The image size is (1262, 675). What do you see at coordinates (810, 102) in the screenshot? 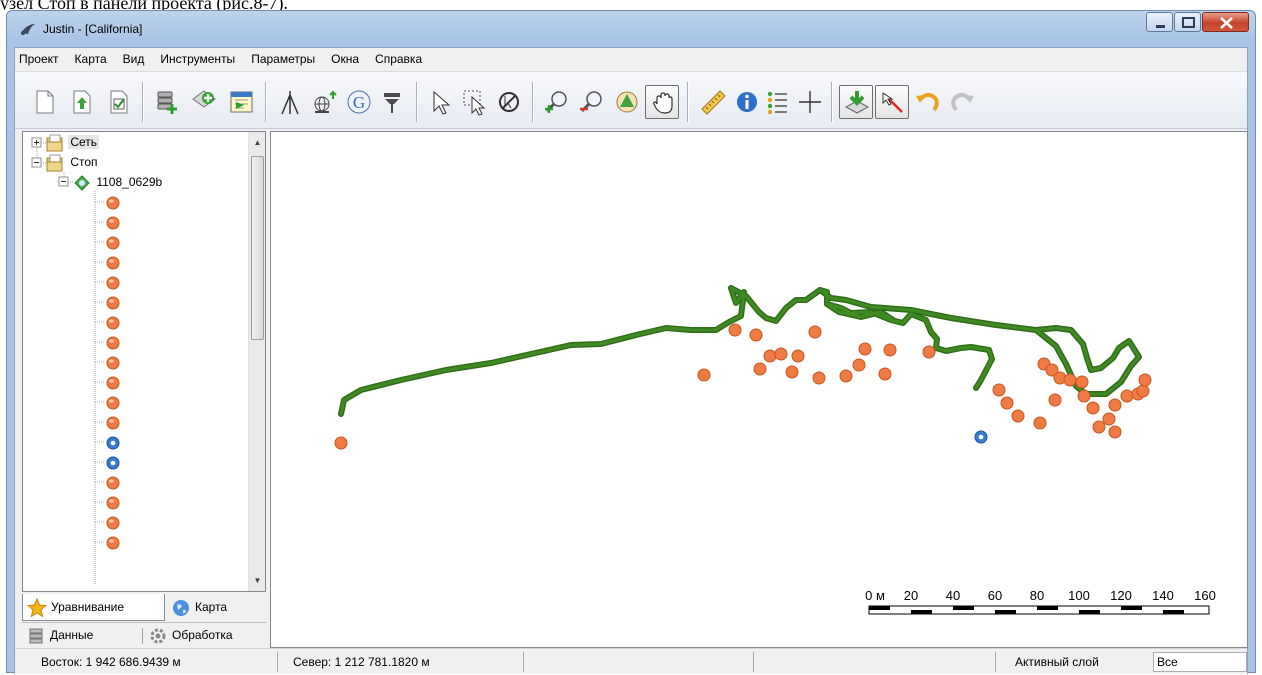
I see `crosshair-button` at bounding box center [810, 102].